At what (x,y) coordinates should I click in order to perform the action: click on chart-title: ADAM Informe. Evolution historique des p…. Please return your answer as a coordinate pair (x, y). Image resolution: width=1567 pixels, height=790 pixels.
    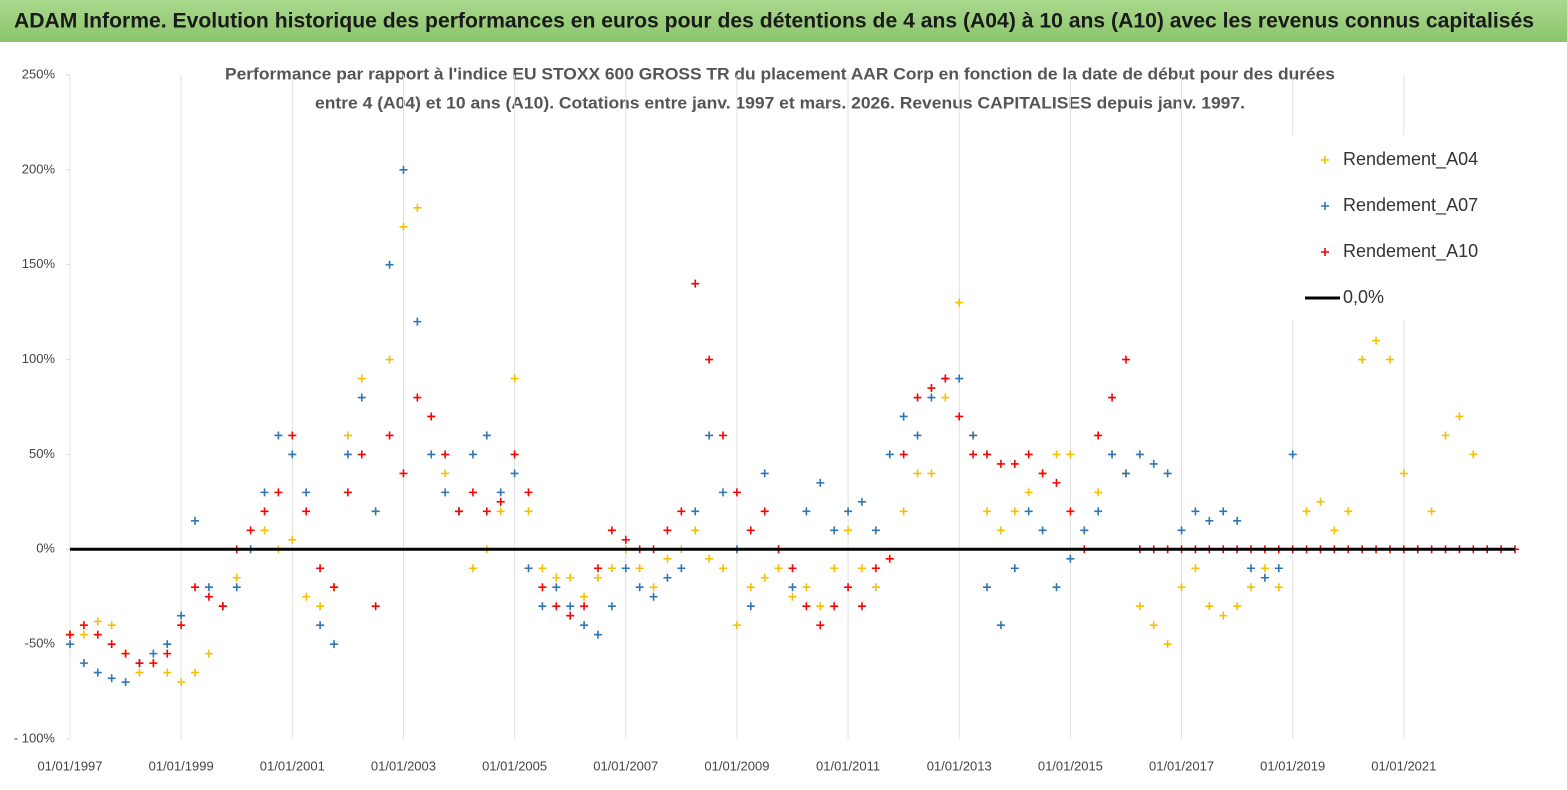
    Looking at the image, I should click on (774, 21).